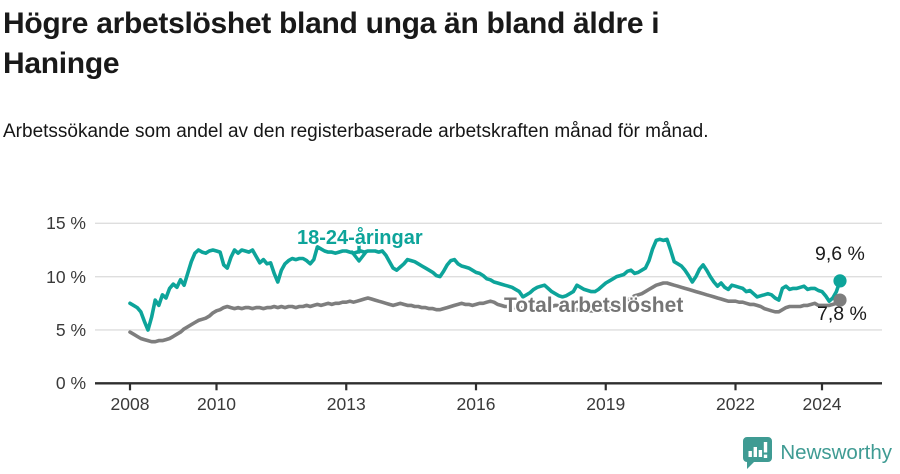  Describe the element at coordinates (360, 238) in the screenshot. I see `series-label-youth: 18-24-åringar` at that location.